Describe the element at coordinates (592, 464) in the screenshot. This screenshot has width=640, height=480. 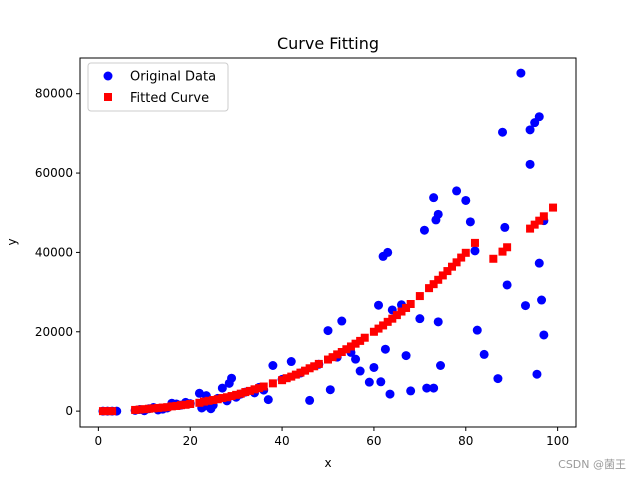
I see `watermark: CSDN @菌王` at that location.